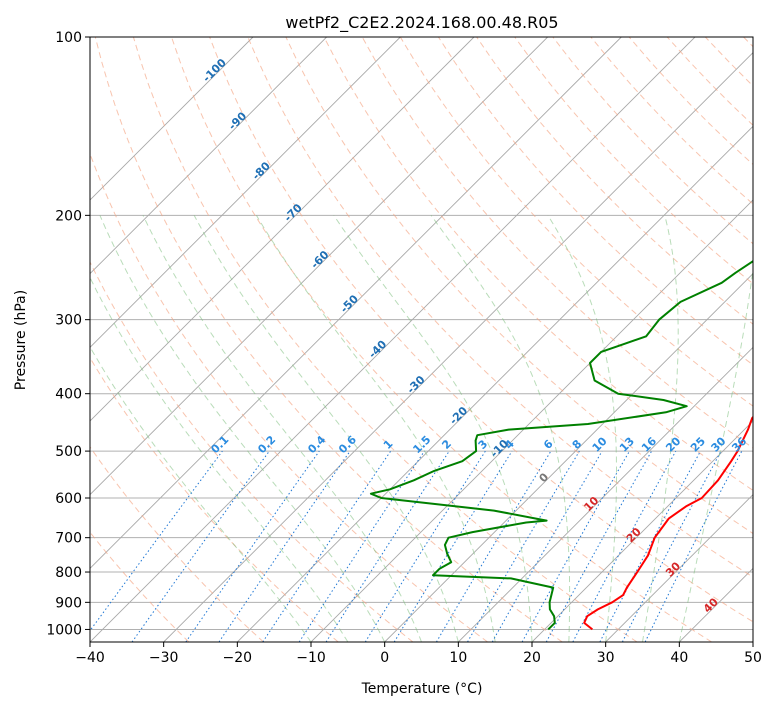  Describe the element at coordinates (679, 658) in the screenshot. I see `x-tick-label: 40` at that location.